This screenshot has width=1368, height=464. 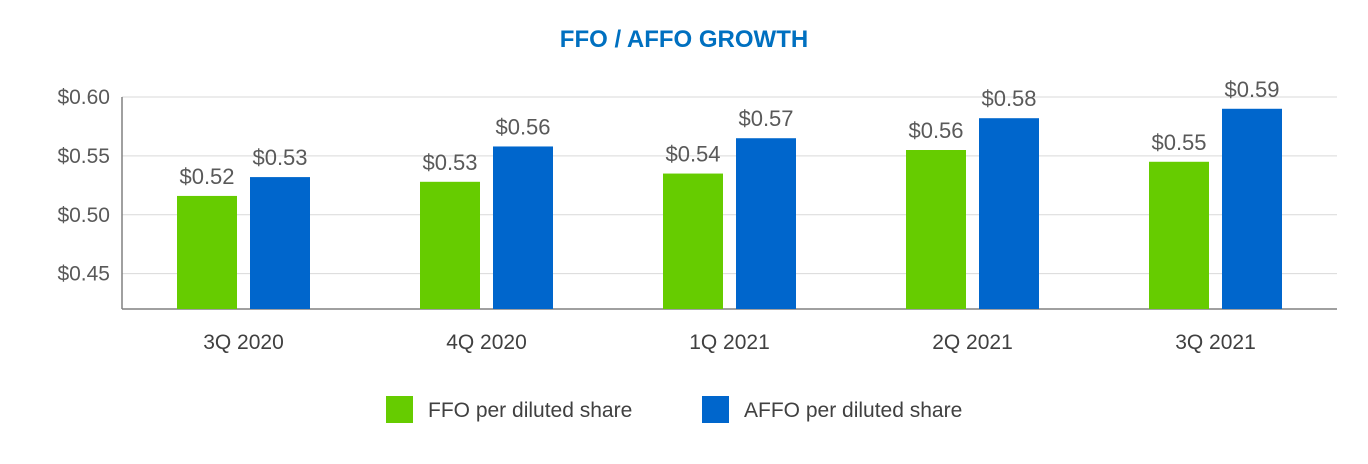 I want to click on data-label: $0.55, so click(x=1178, y=142).